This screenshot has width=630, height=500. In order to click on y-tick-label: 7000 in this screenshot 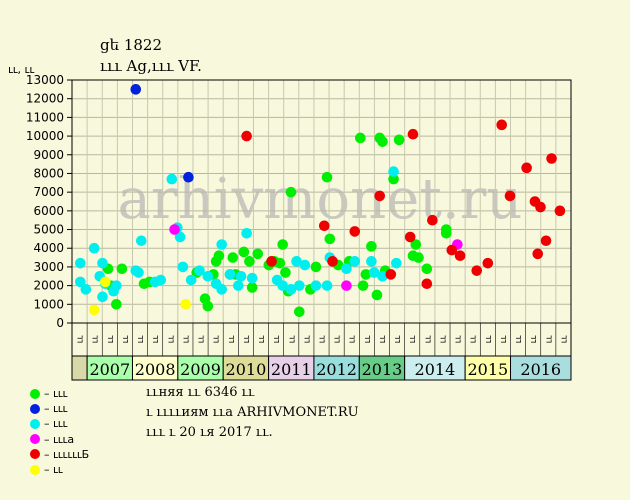, I will do `click(48, 192)`.